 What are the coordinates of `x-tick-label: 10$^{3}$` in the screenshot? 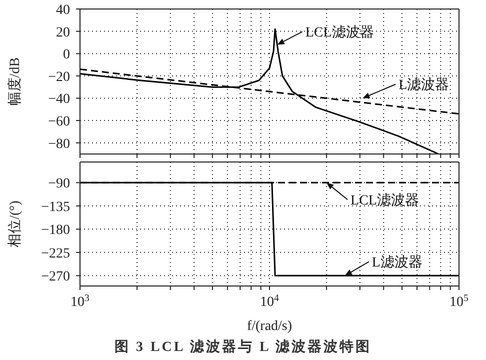 It's located at (80, 301).